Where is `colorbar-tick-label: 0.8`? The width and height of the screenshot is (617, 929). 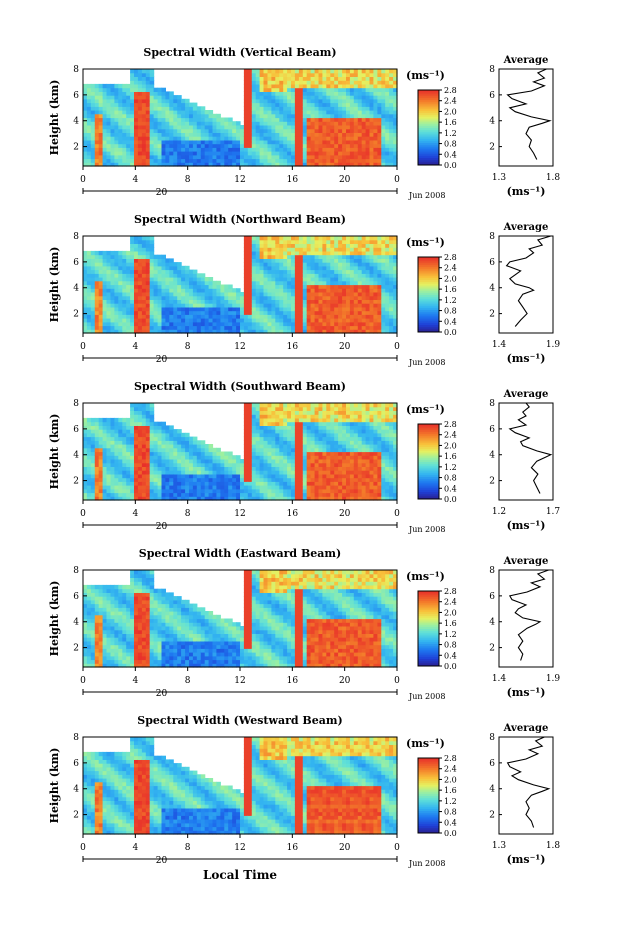
colorbar-tick-label: 0.8 is located at coordinates (450, 311).